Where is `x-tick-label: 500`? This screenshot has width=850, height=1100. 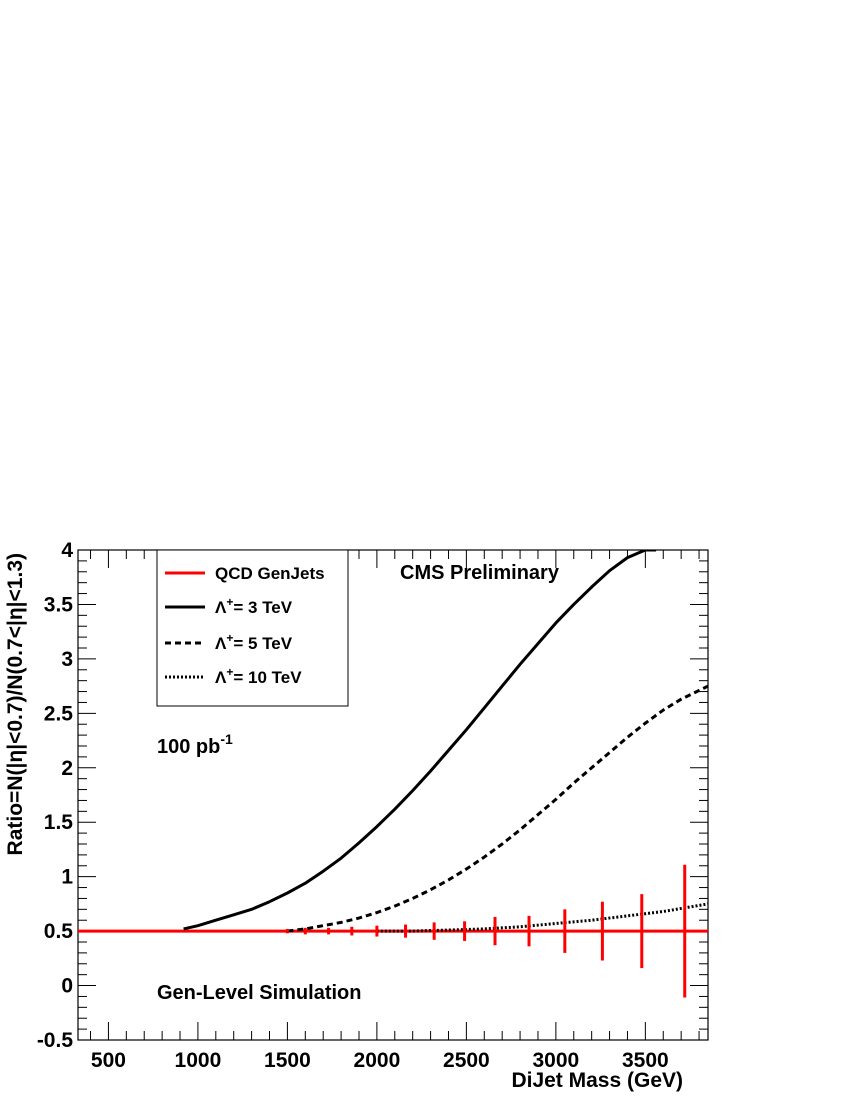
x-tick-label: 500 is located at coordinates (108, 1060).